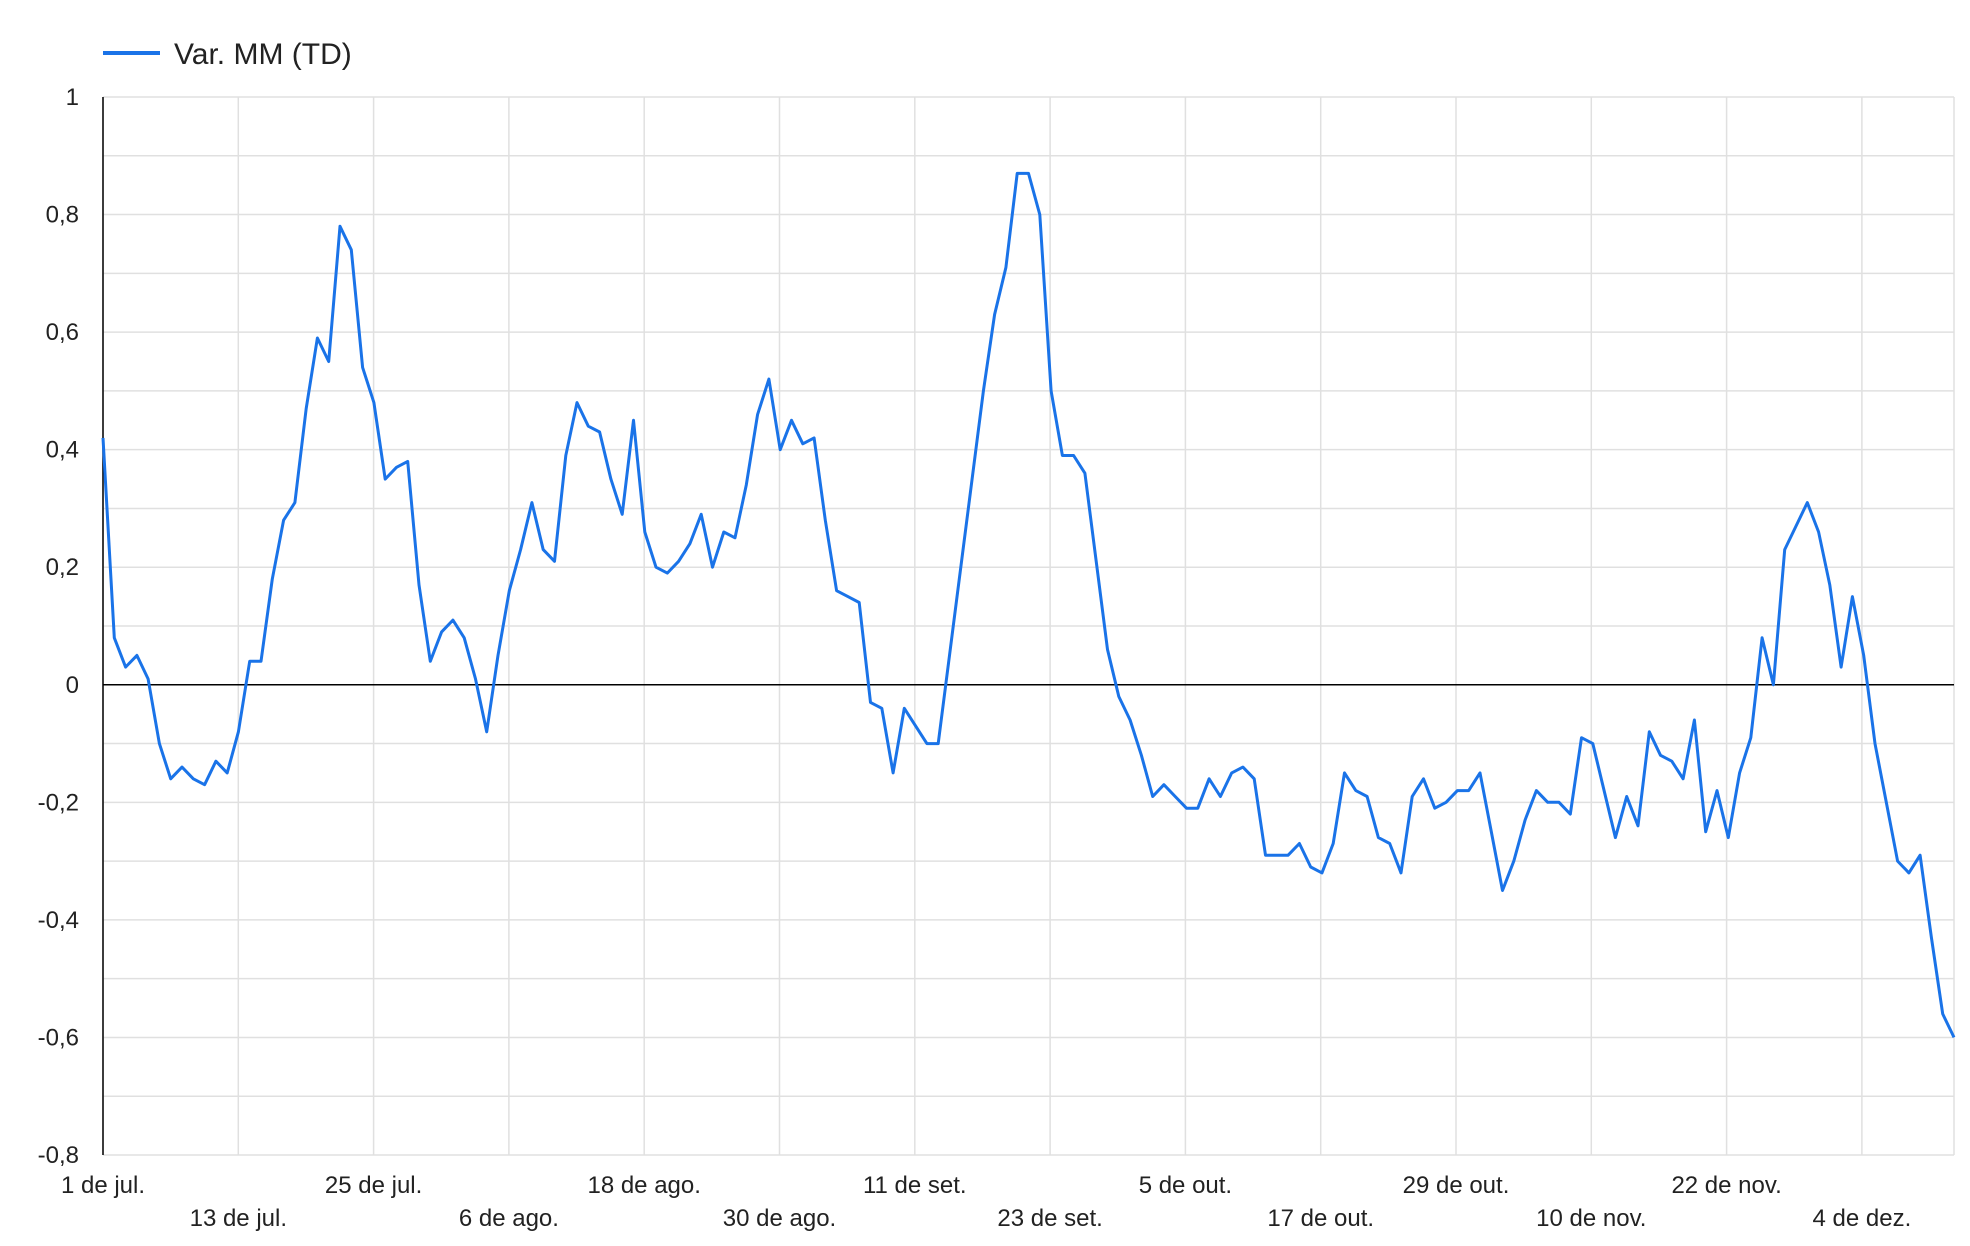 This screenshot has height=1246, width=1970. Describe the element at coordinates (373, 1185) in the screenshot. I see `x-tick-label: 25 de jul.` at that location.